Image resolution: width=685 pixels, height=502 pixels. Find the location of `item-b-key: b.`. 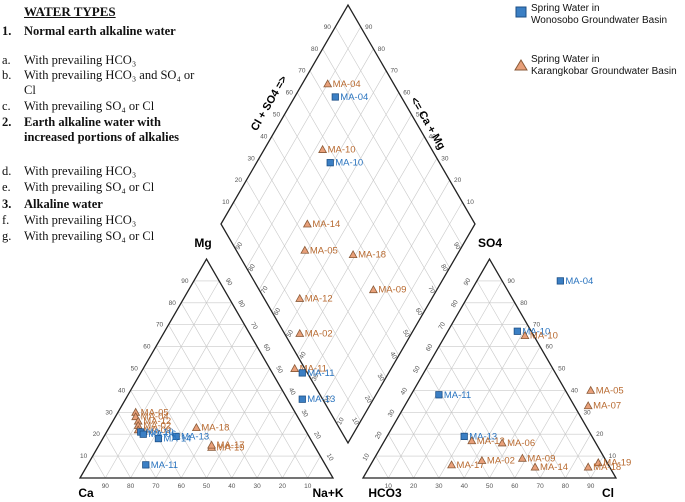

item-b-key: b. is located at coordinates (7, 75).